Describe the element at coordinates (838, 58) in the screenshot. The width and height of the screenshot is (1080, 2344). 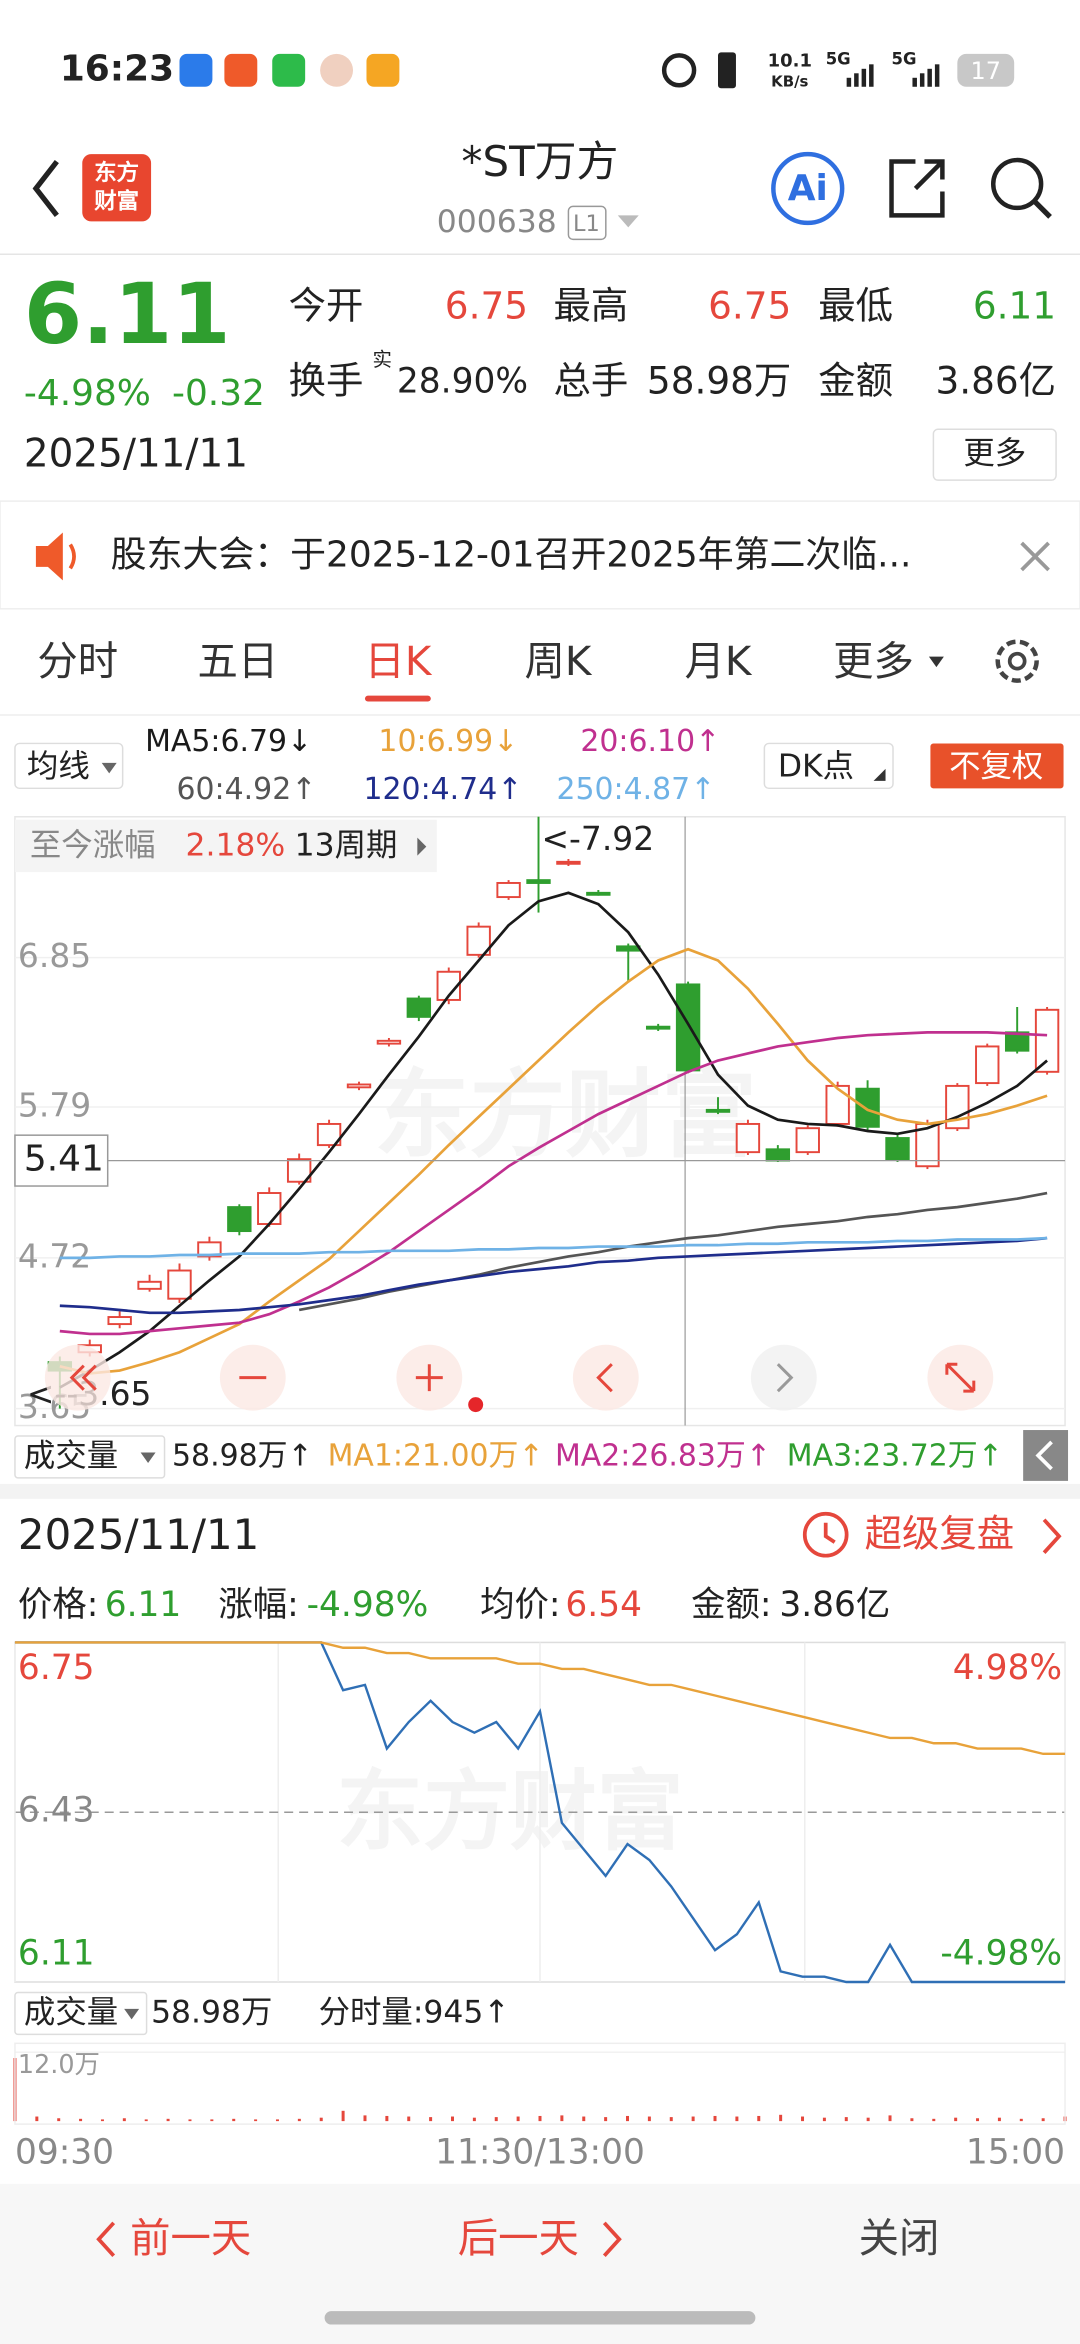
I see `signal-label: 5G` at that location.